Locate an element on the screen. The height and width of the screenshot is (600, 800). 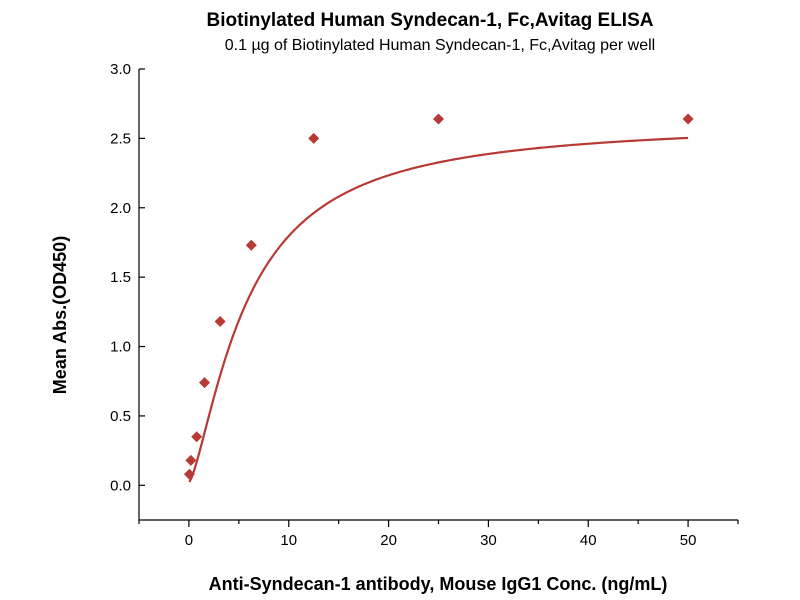
x-tick-label: 40 is located at coordinates (588, 540).